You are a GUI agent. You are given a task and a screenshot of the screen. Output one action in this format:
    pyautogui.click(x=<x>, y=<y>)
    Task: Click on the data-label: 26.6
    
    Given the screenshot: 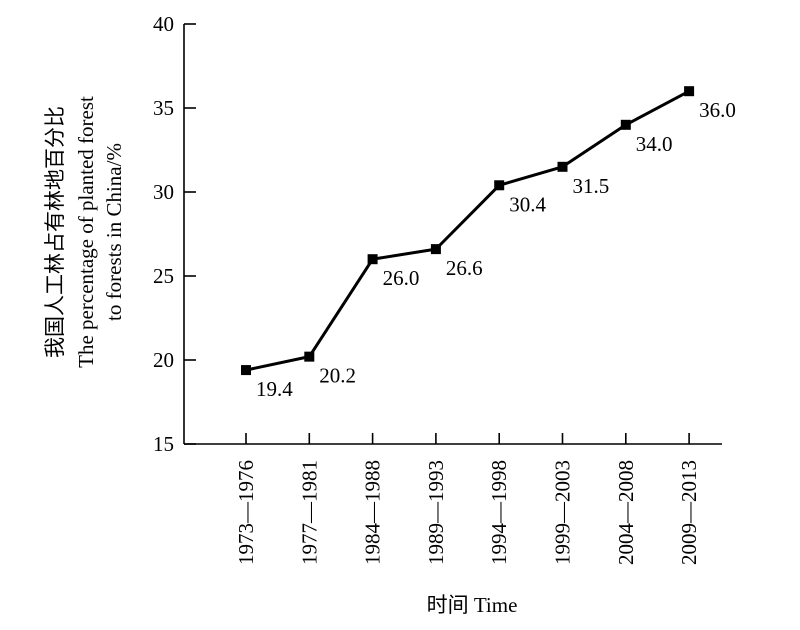 What is the action you would take?
    pyautogui.click(x=464, y=268)
    